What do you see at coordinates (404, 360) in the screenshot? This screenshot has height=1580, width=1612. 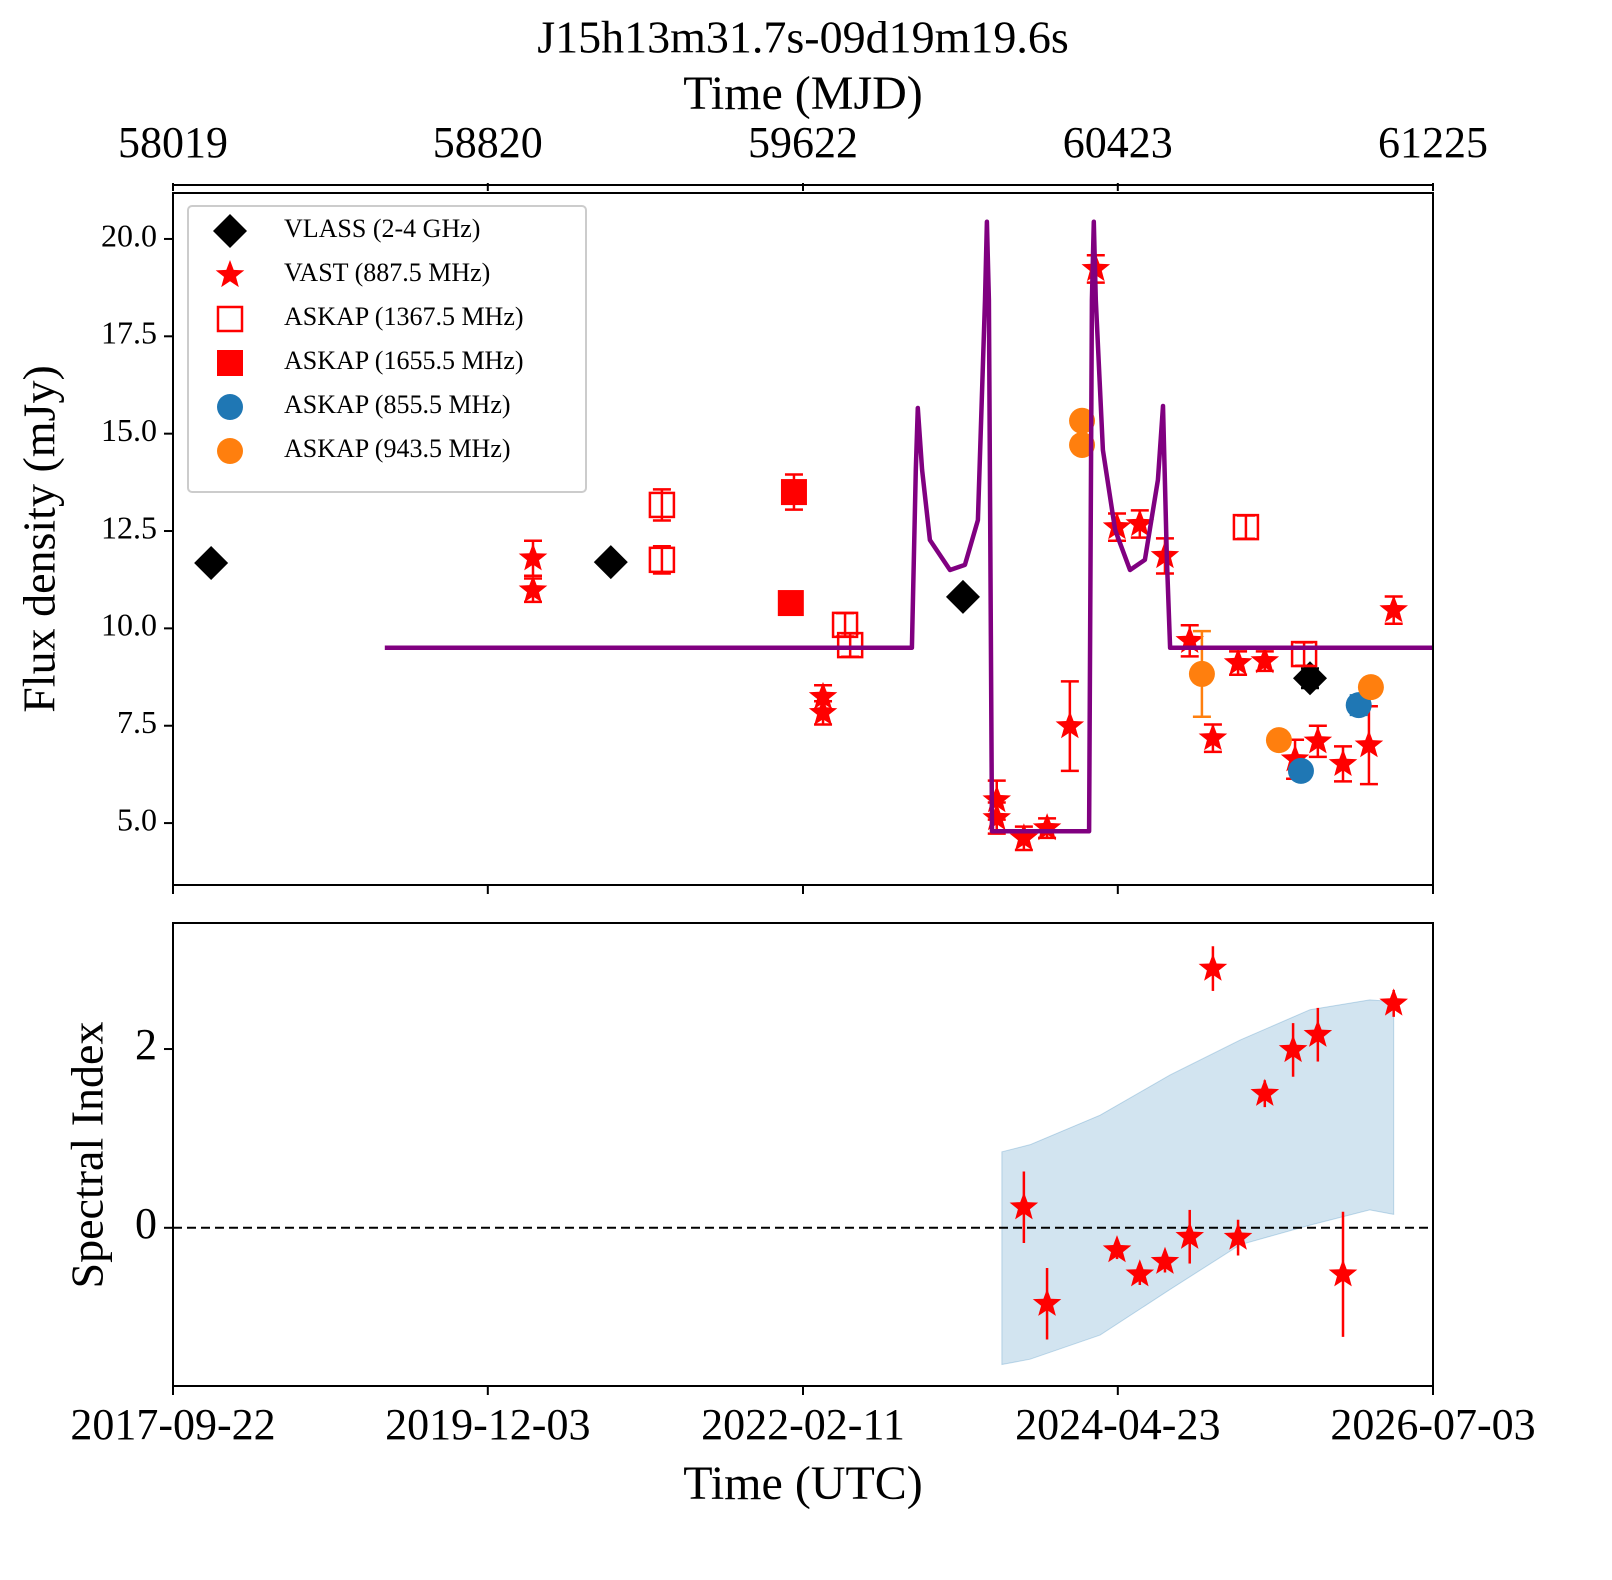 I see `legend-label: ASKAP (1655.5 MHz)` at bounding box center [404, 360].